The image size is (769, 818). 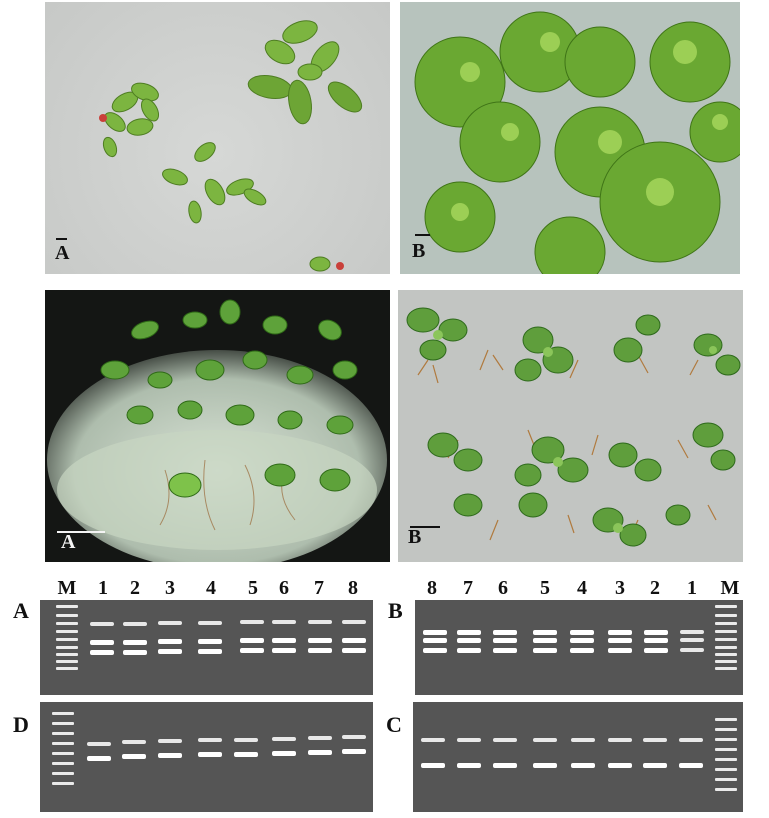 I want to click on photo-top-left: A, so click(x=217, y=138).